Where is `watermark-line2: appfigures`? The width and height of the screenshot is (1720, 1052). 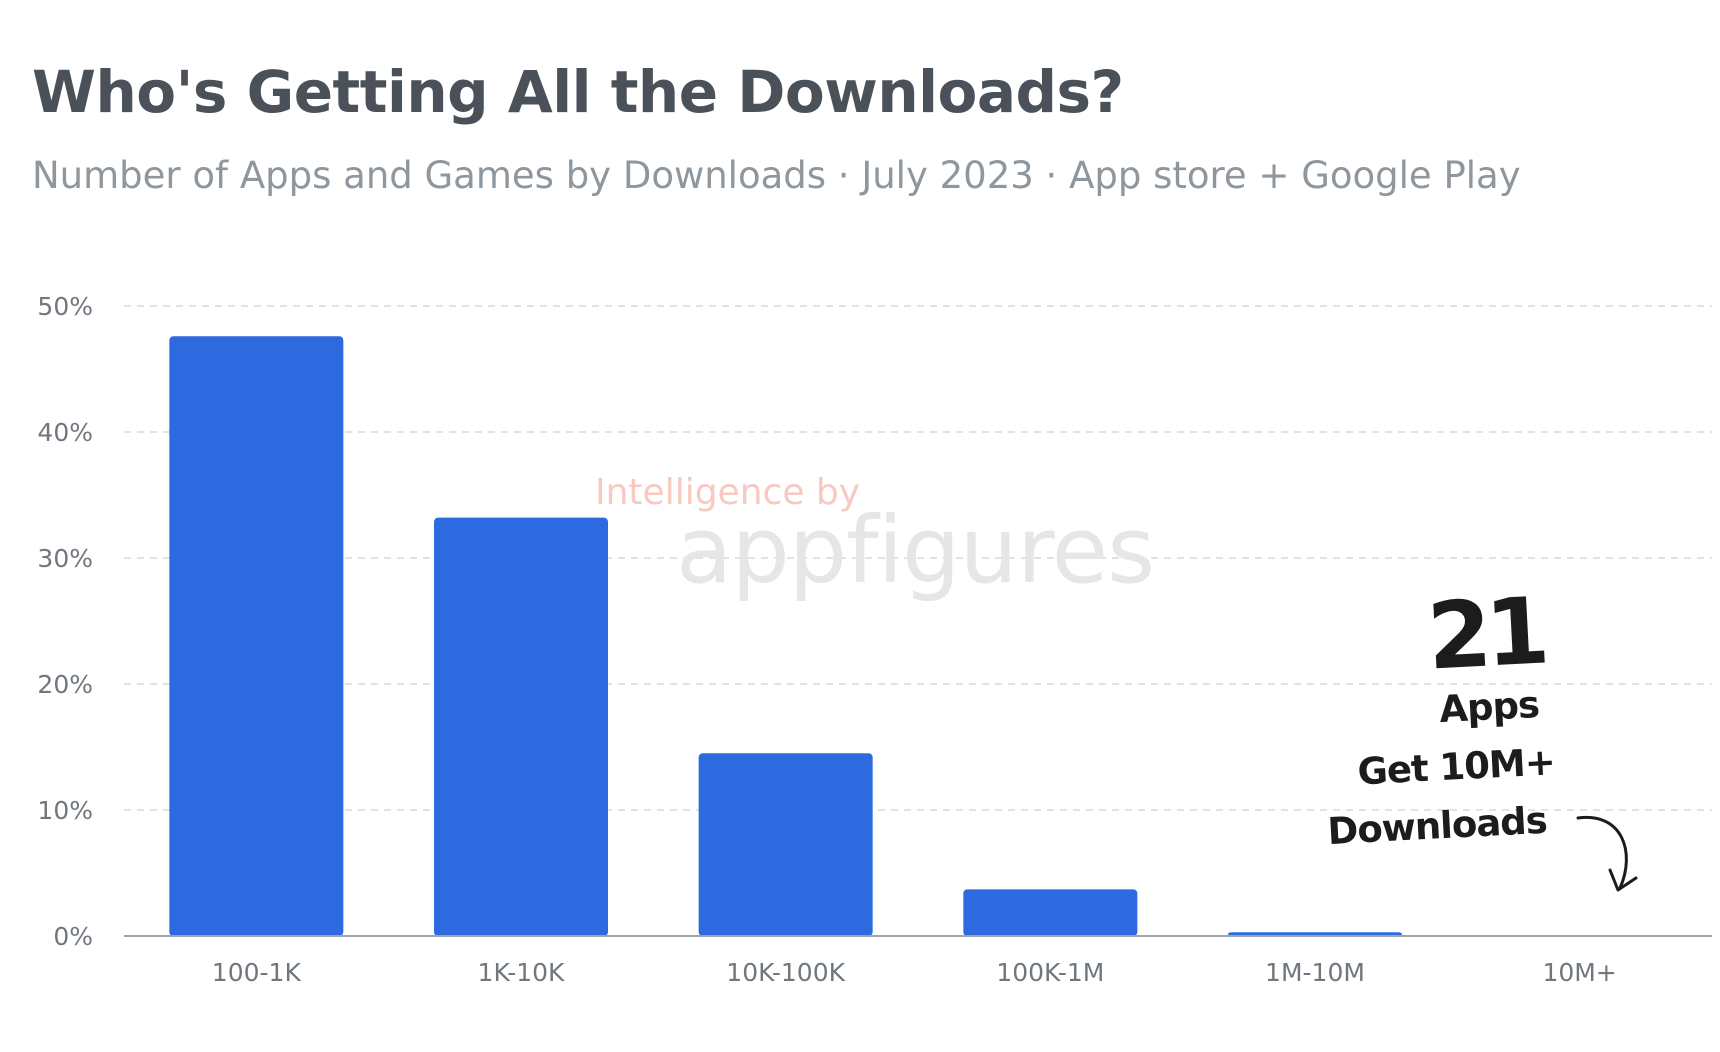 watermark-line2: appfigures is located at coordinates (915, 550).